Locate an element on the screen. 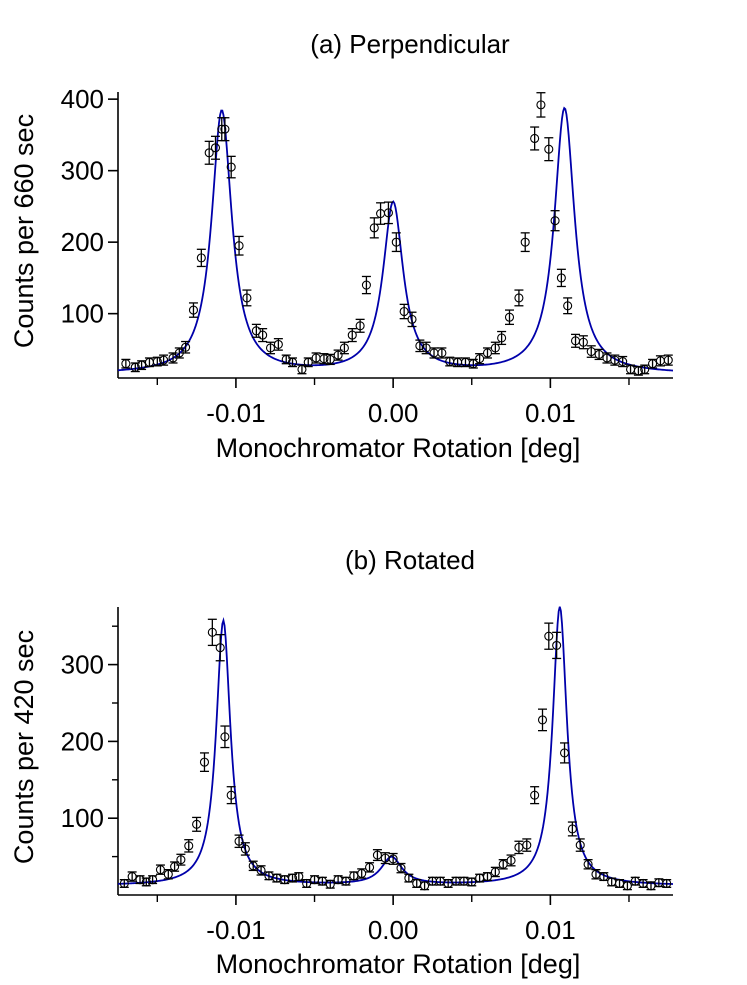 This screenshot has width=747, height=985. y-tick-label: 400 is located at coordinates (82, 99).